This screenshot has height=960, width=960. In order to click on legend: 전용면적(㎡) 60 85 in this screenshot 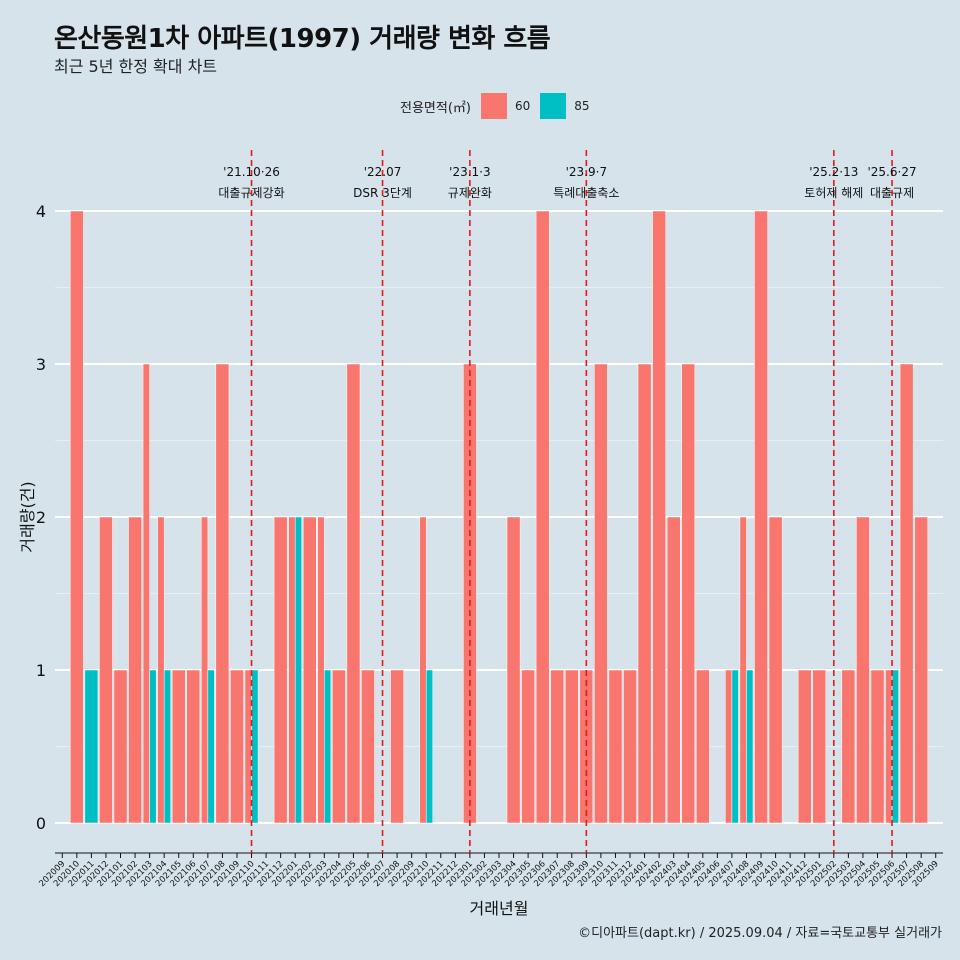, I will do `click(495, 106)`.